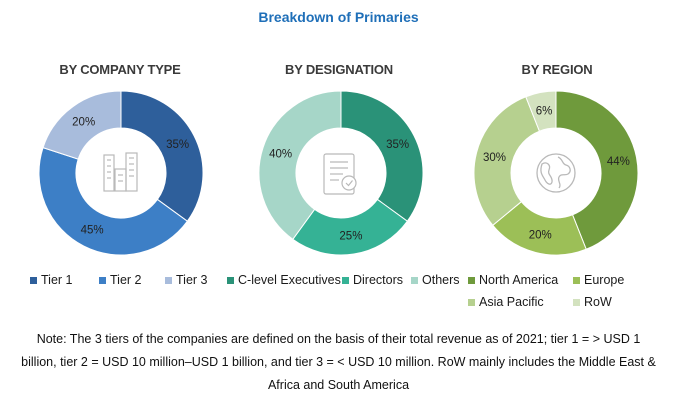 The image size is (677, 406). Describe the element at coordinates (441, 280) in the screenshot. I see `legend-label: Others` at that location.